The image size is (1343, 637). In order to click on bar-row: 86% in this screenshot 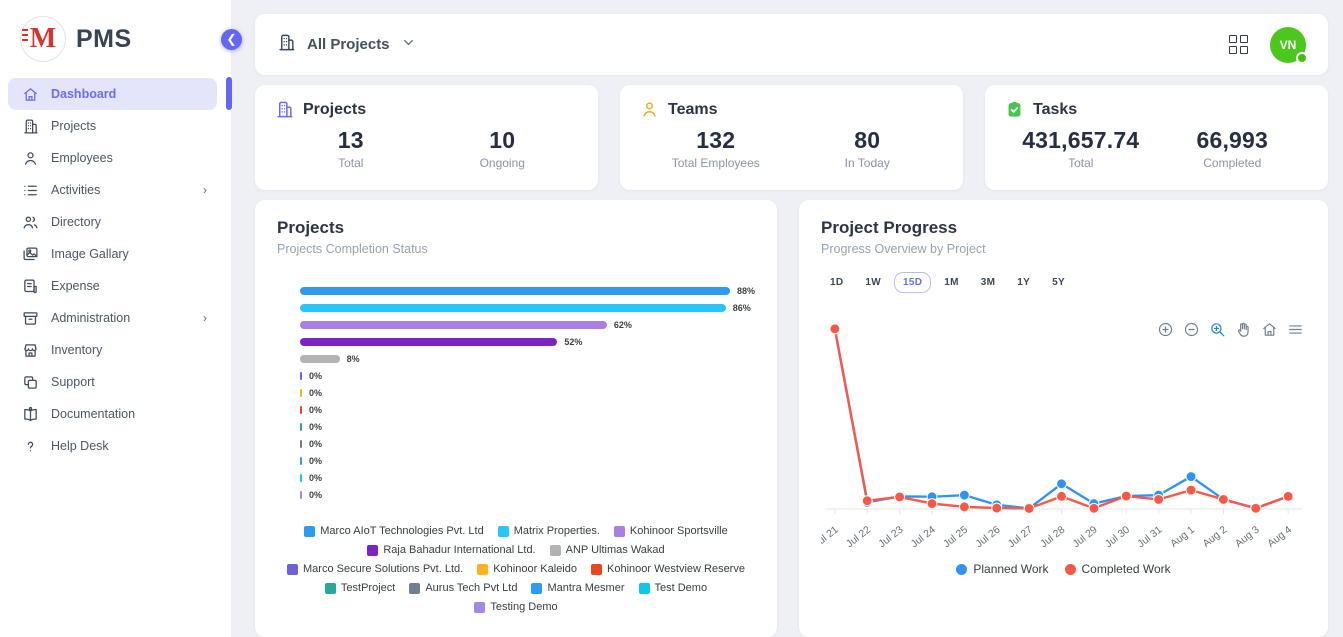, I will do `click(527, 307)`.